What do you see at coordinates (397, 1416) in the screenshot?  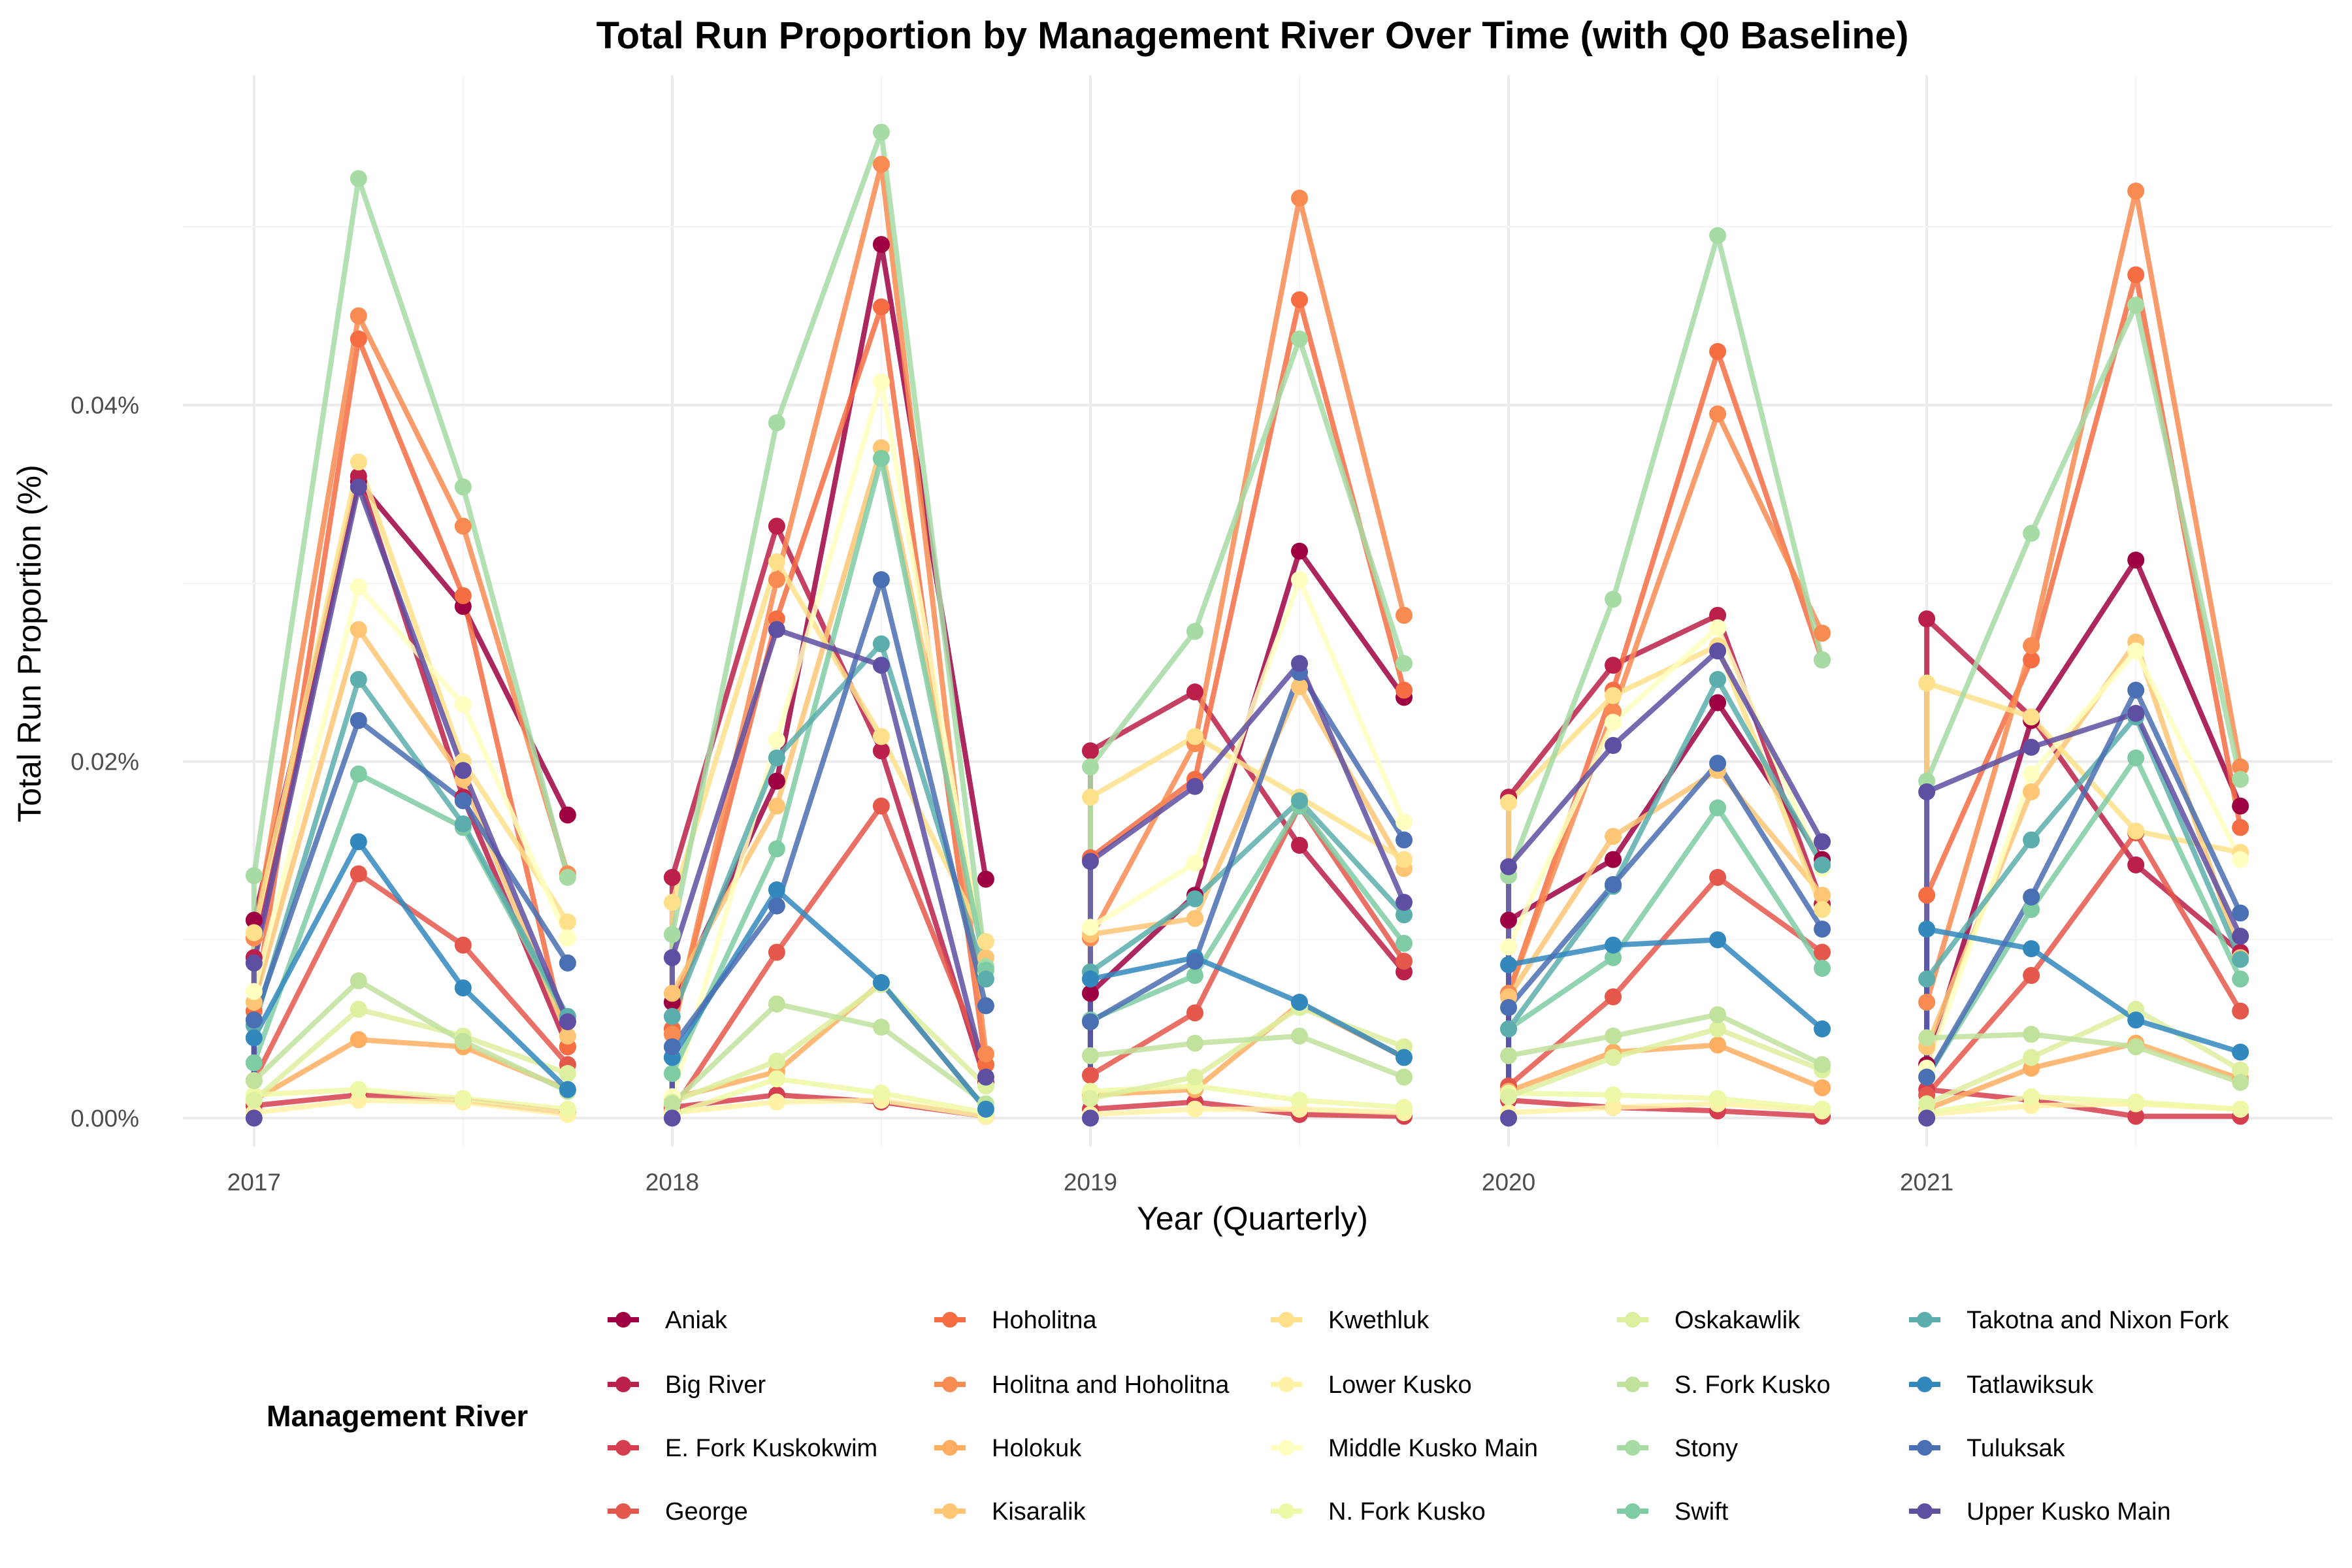 I see `legend-title: Management River` at bounding box center [397, 1416].